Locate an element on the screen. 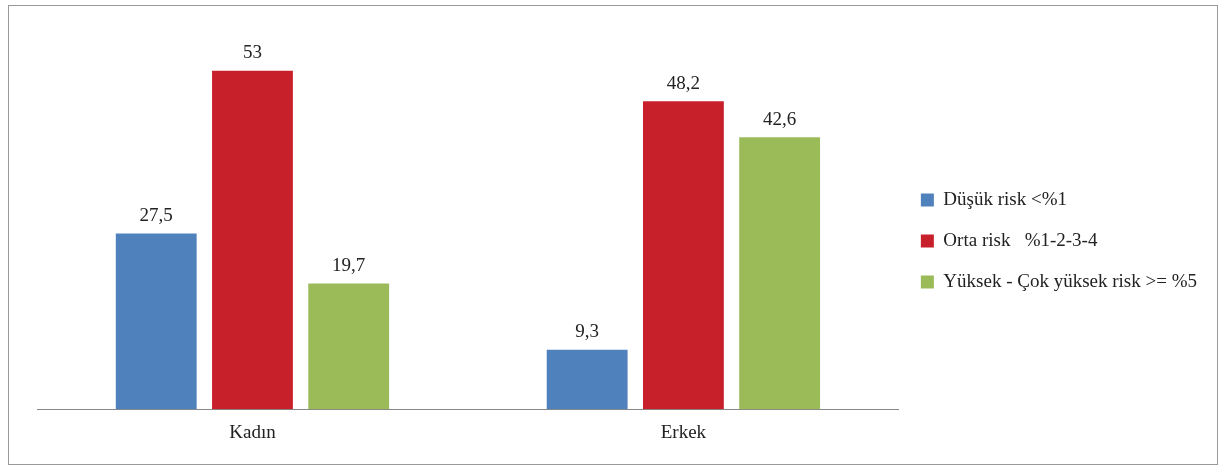 The image size is (1227, 475). data-label: 27,5 is located at coordinates (156, 215).